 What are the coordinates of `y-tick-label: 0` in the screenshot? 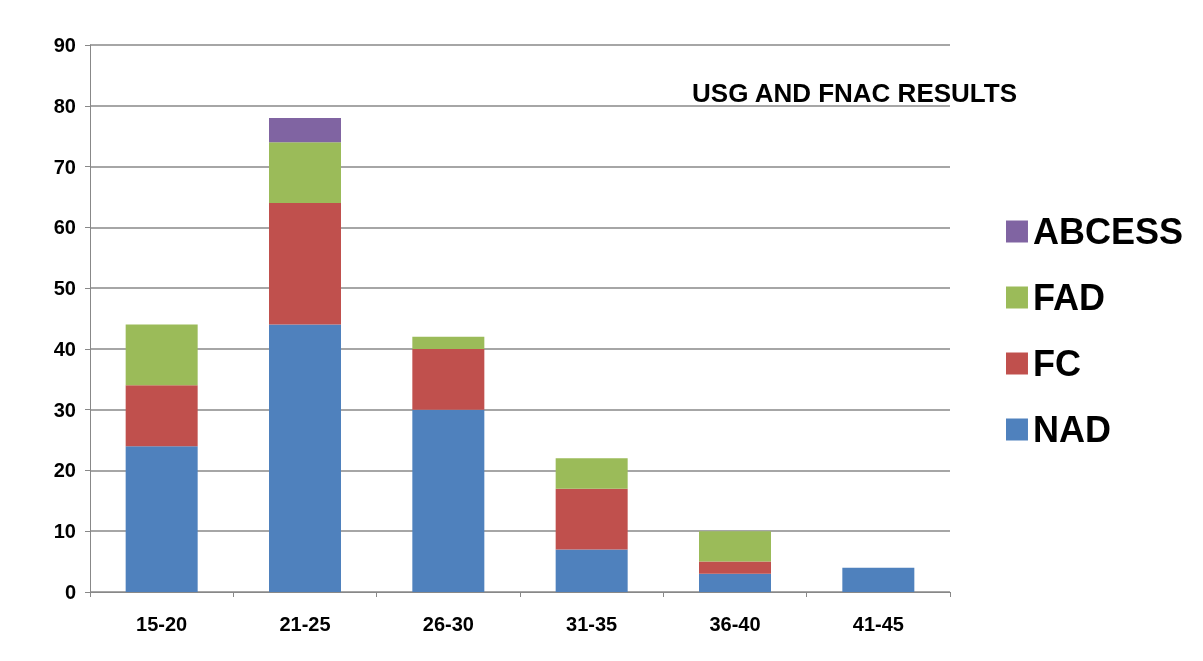 It's located at (70, 592).